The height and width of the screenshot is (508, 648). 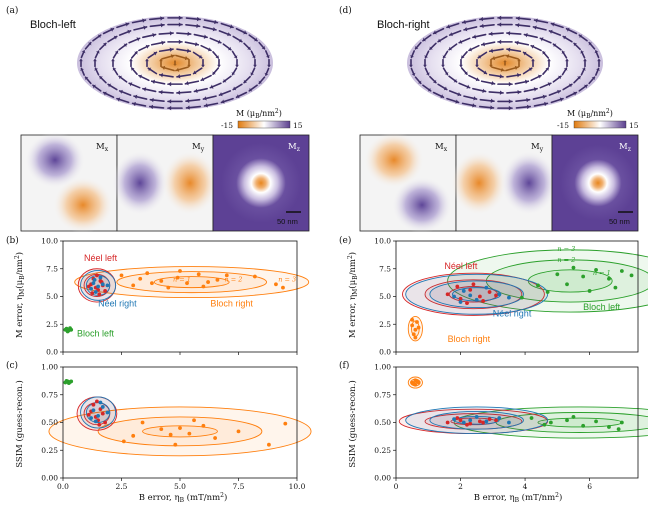 What do you see at coordinates (505, 63) in the screenshot?
I see `skyrmion-arrows-right` at bounding box center [505, 63].